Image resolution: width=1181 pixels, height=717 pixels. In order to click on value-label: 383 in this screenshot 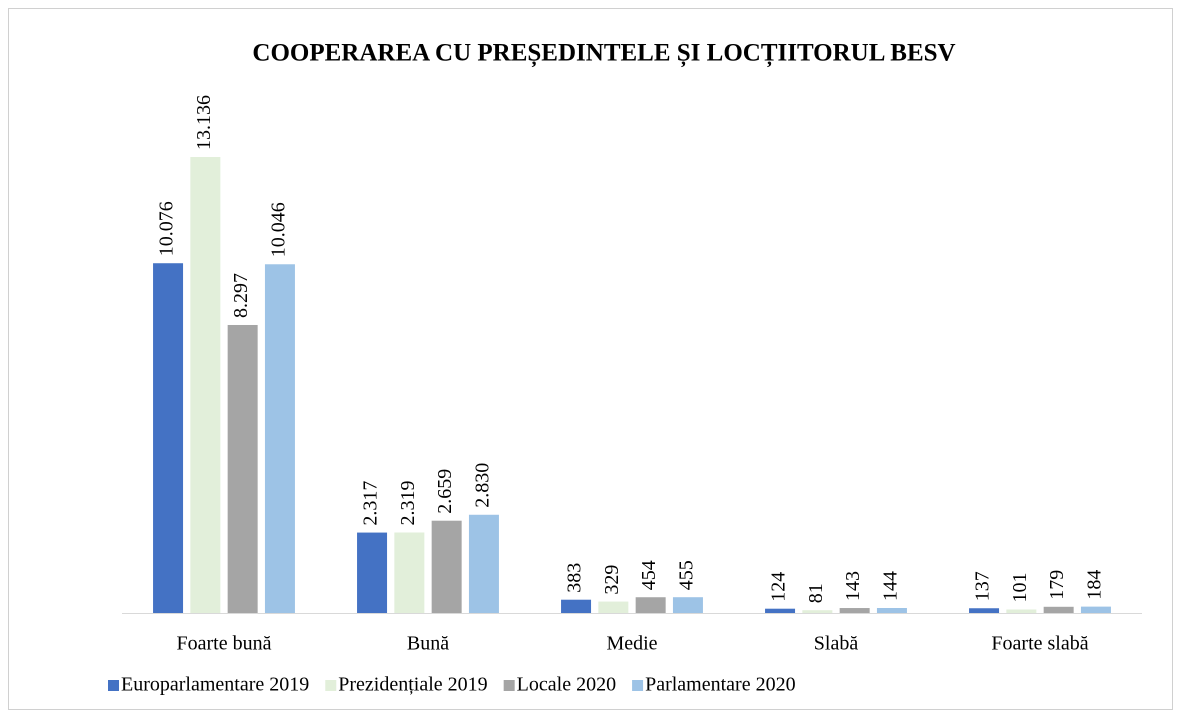, I will do `click(575, 578)`.